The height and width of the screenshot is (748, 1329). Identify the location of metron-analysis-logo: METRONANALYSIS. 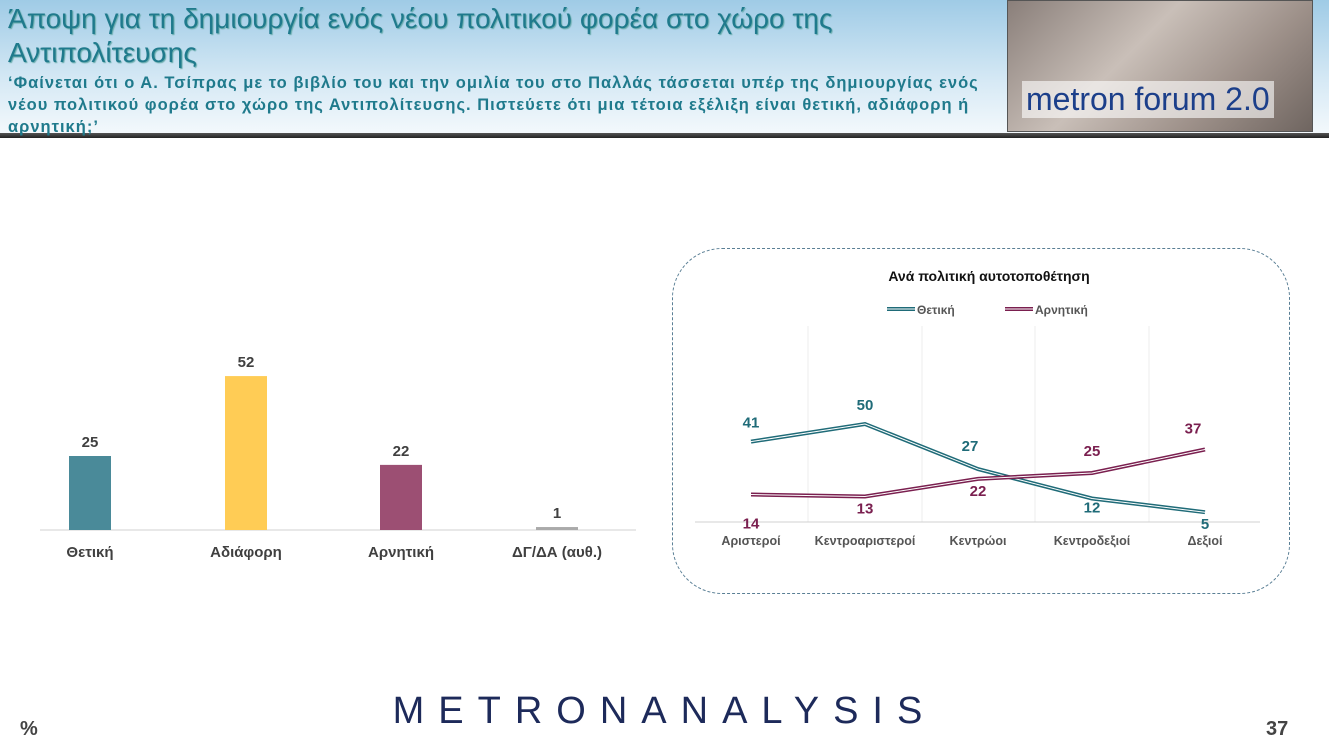
(664, 711).